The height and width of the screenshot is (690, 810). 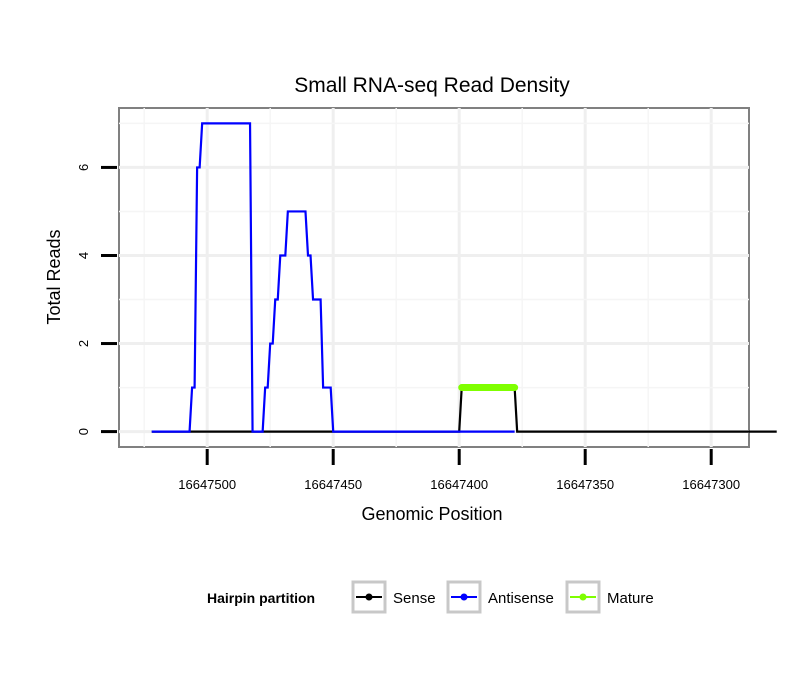 What do you see at coordinates (630, 598) in the screenshot?
I see `legend-label-mature: Mature` at bounding box center [630, 598].